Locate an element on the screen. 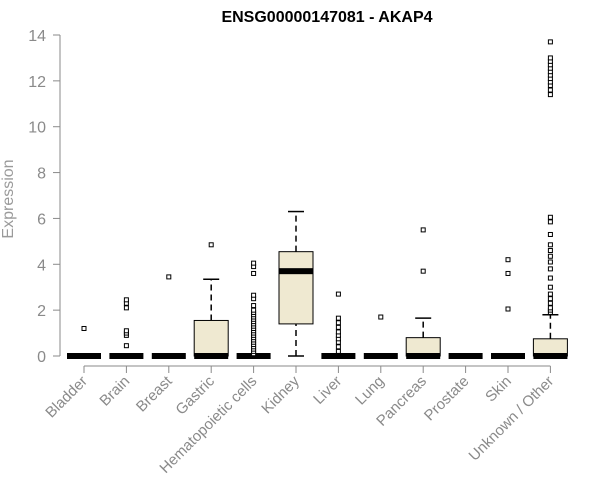 This screenshot has height=500, width=600. y-tick-label: 0 is located at coordinates (41, 357).